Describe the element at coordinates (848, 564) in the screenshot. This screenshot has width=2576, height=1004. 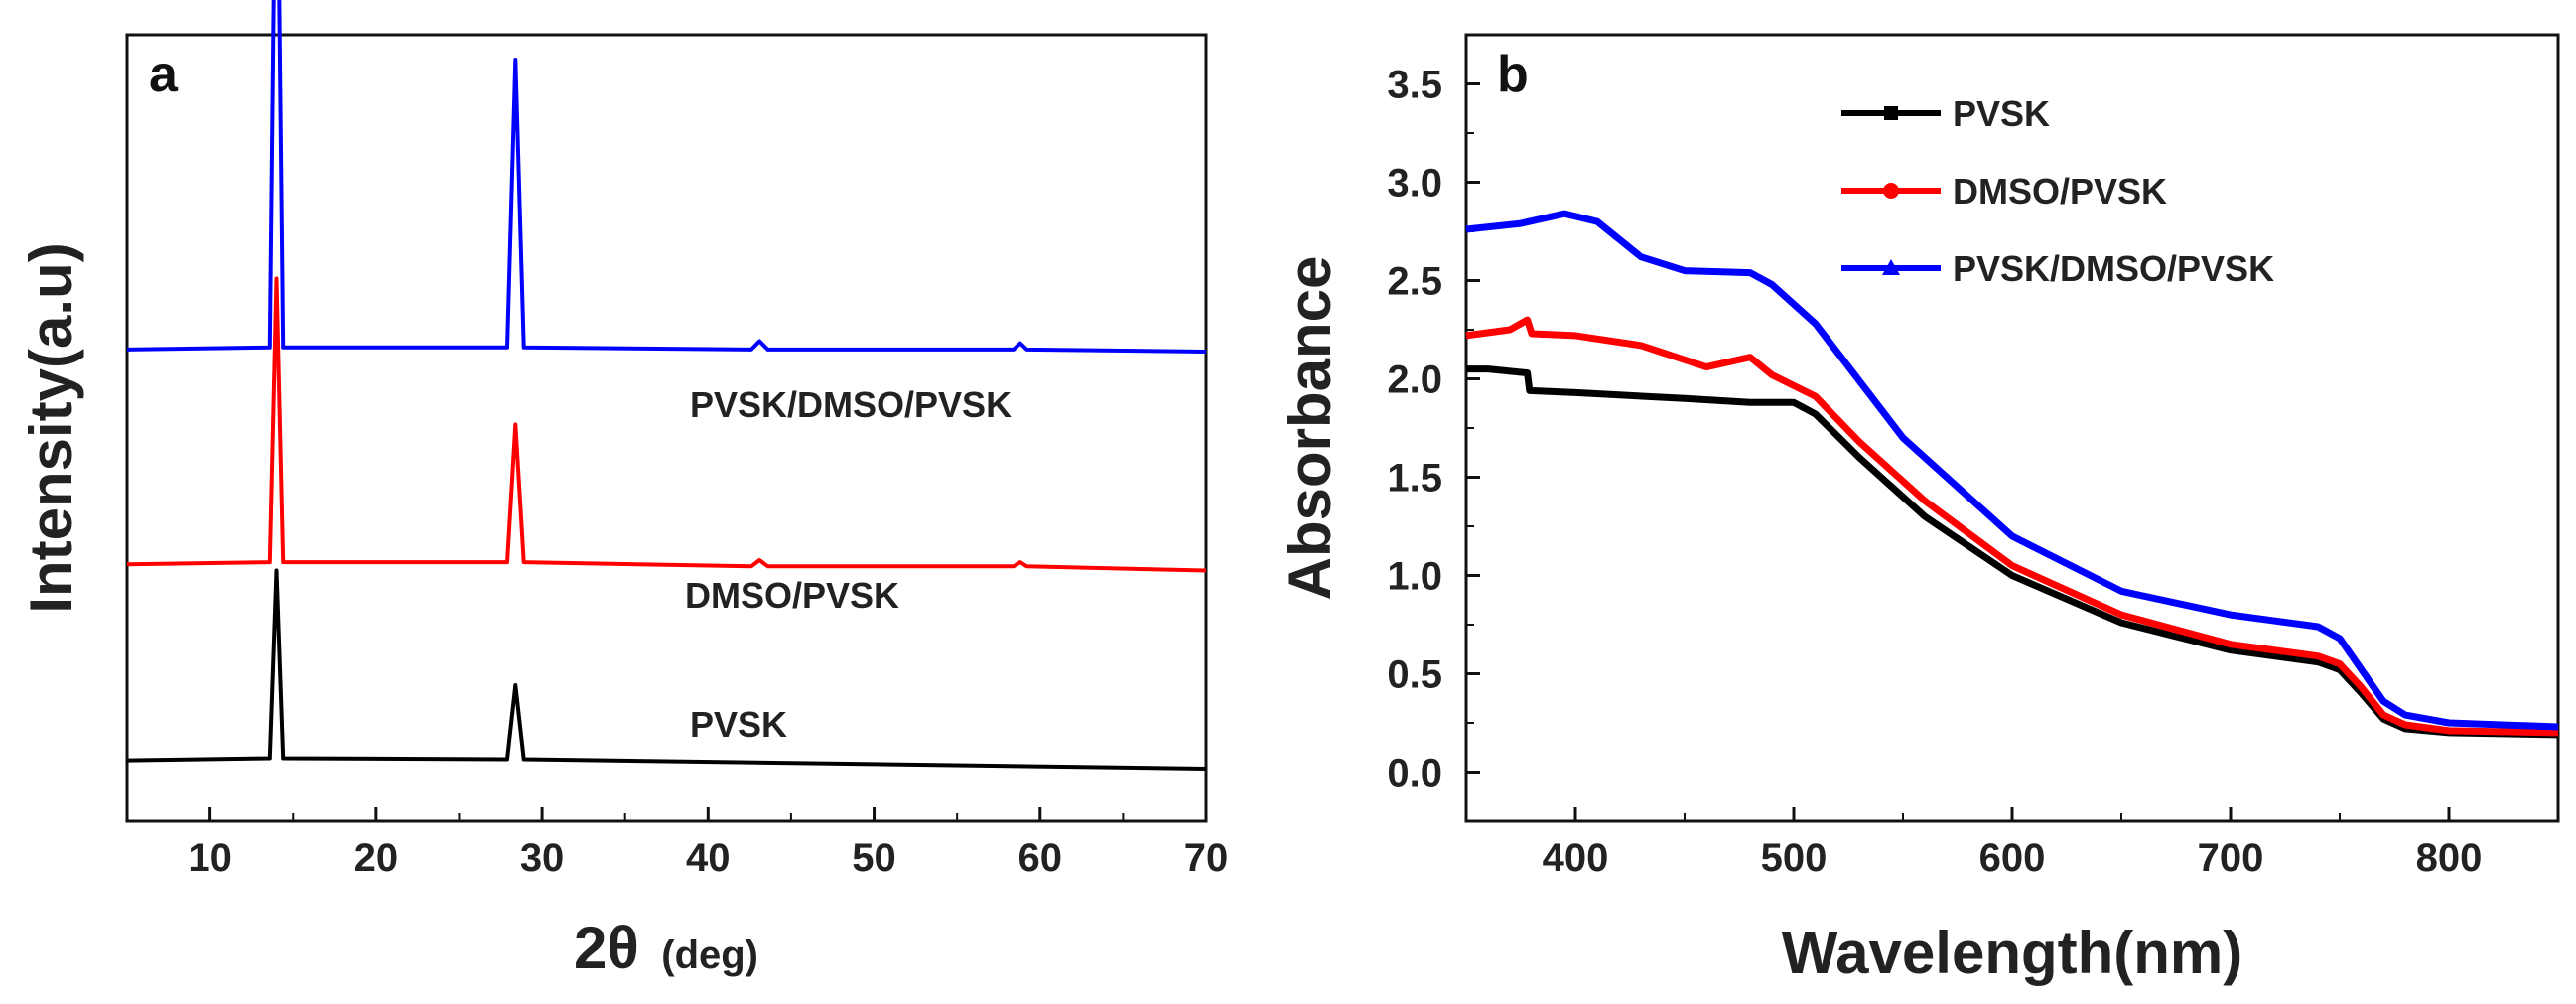
I see `panel-a-trace-labels: PVSK DMSO/PVSK PVSK/DMSO/PVSK` at that location.